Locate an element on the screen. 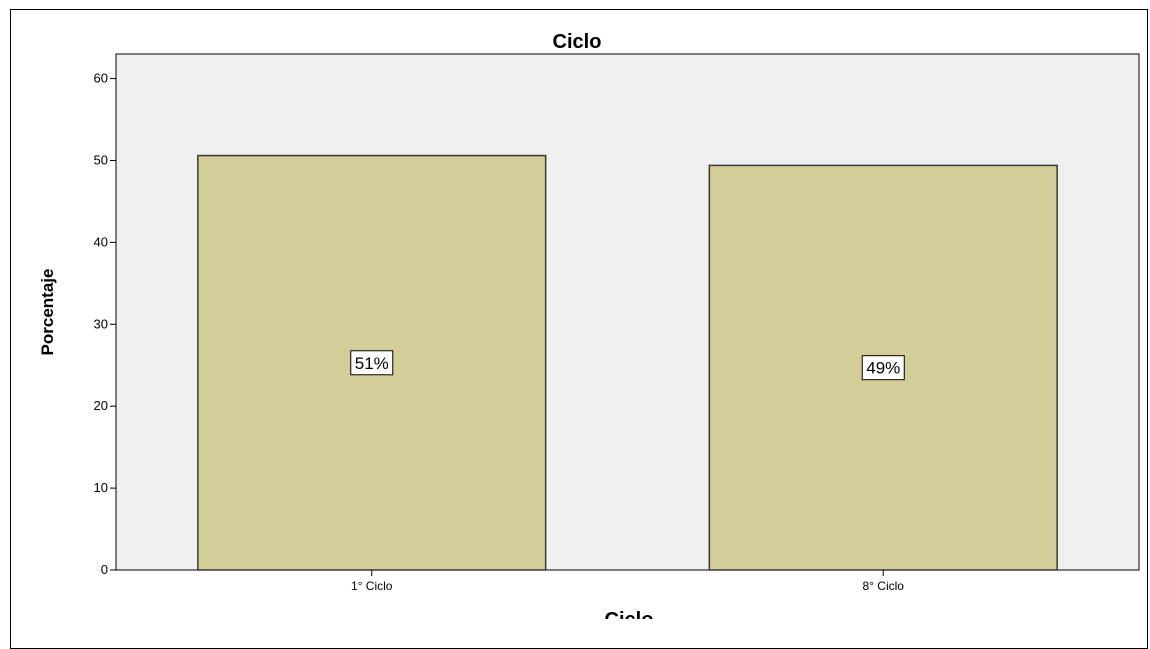 The width and height of the screenshot is (1150, 649). y-axis-label: Porcentaje is located at coordinates (47, 312).